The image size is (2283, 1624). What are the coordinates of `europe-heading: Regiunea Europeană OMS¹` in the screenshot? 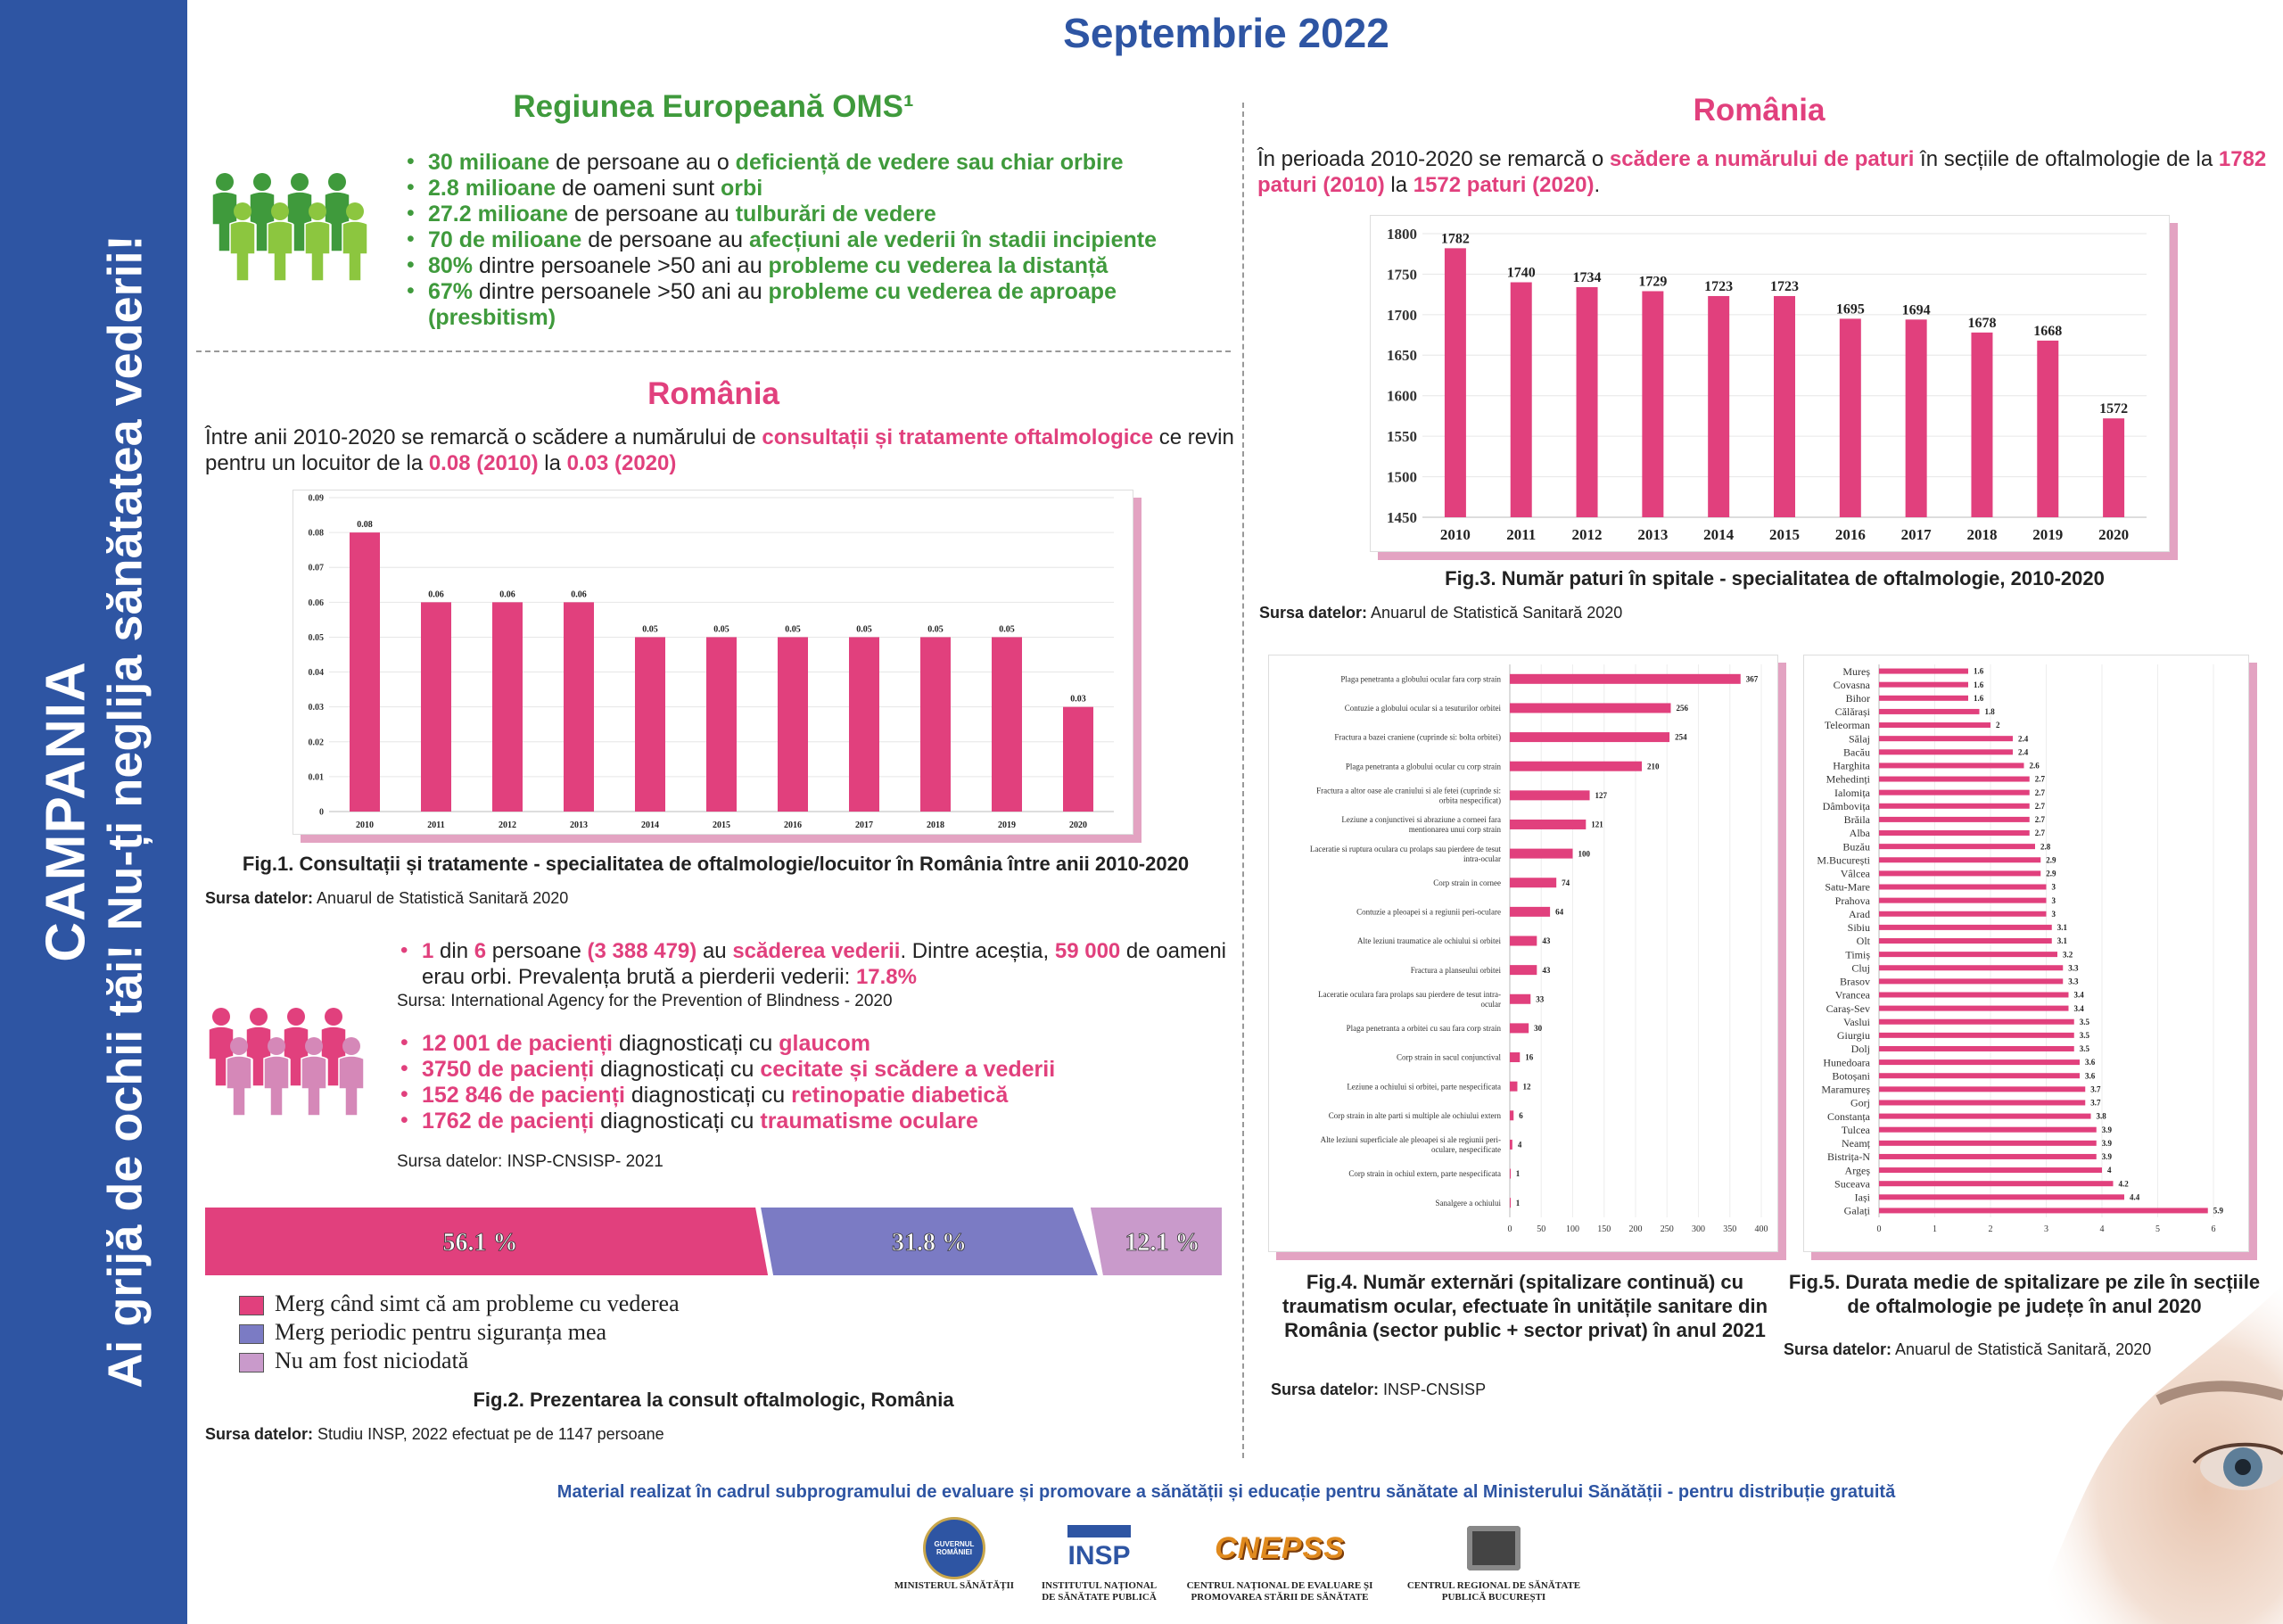 It's located at (713, 106).